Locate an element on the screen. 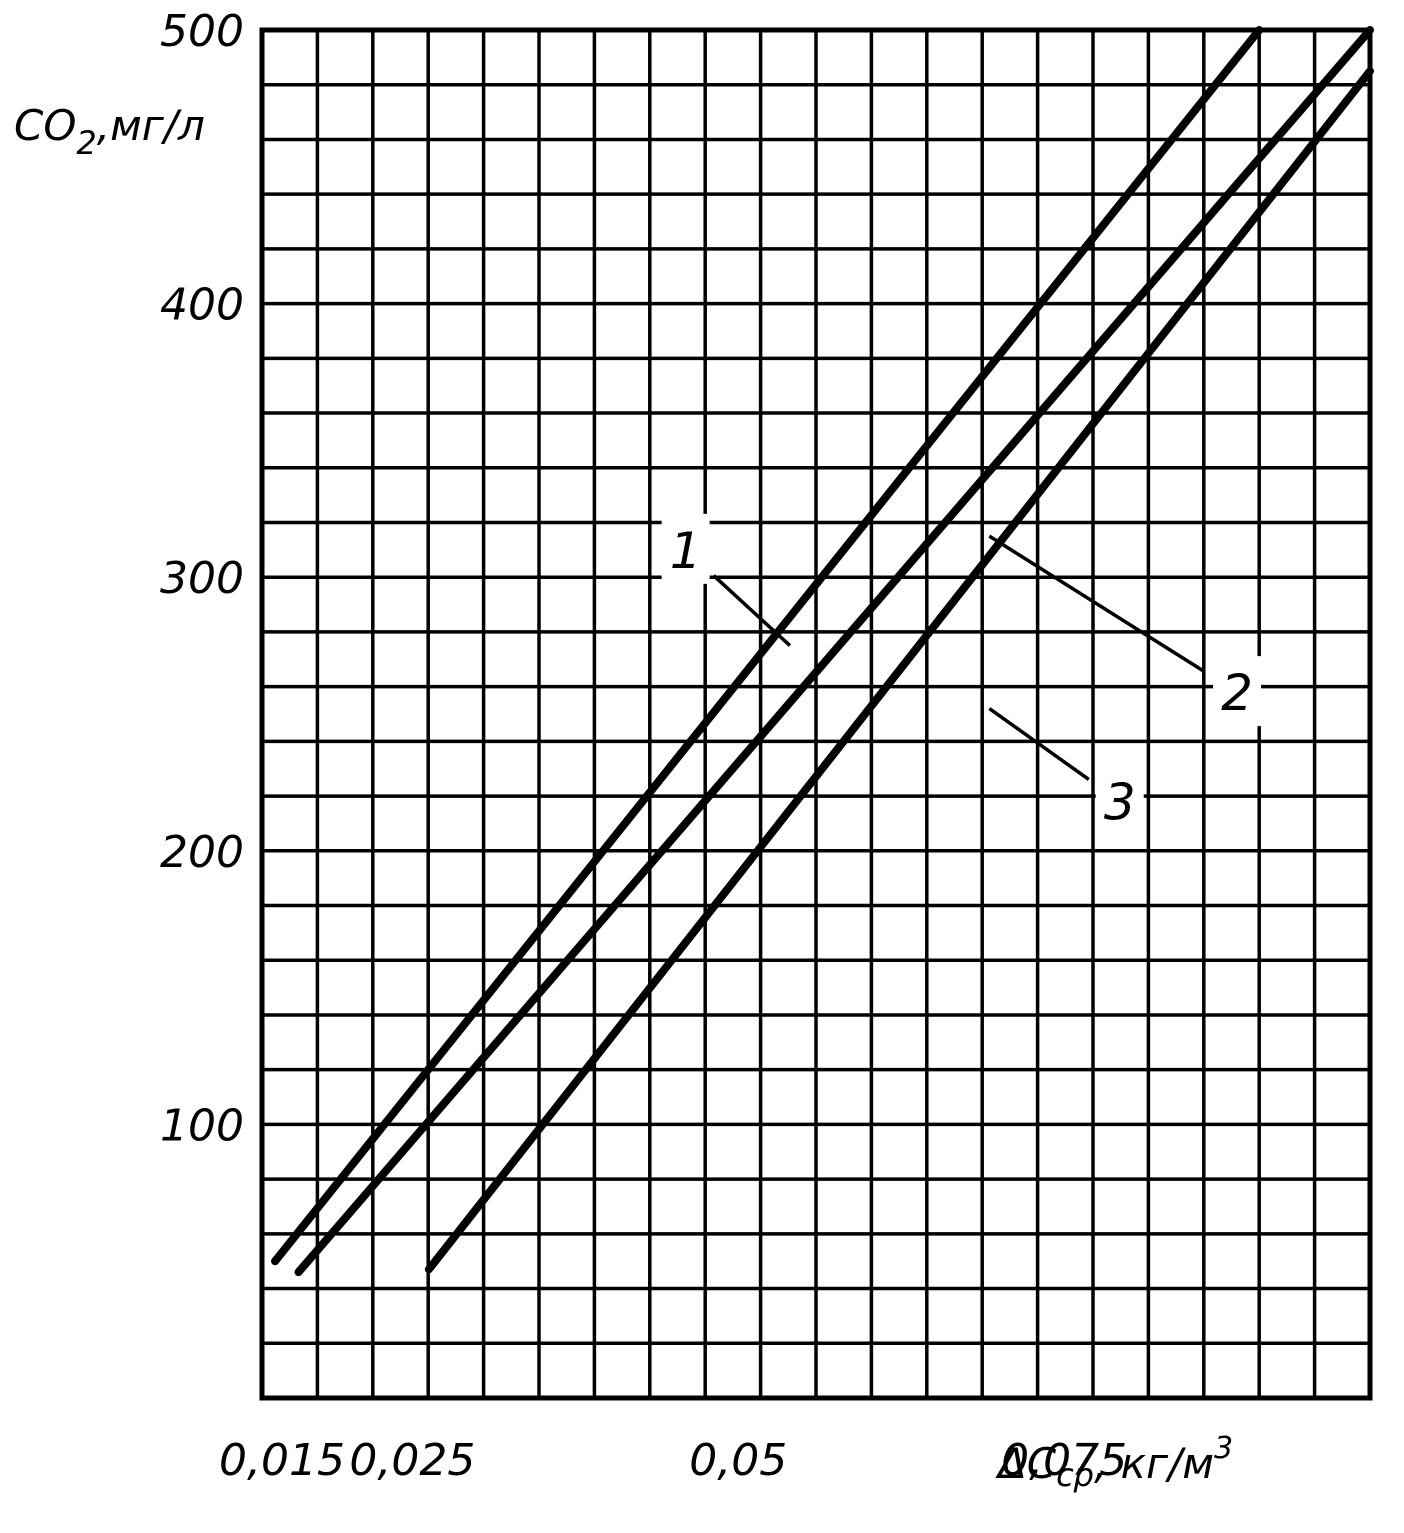  x-tick-label: 0,075 is located at coordinates (1064, 1460).